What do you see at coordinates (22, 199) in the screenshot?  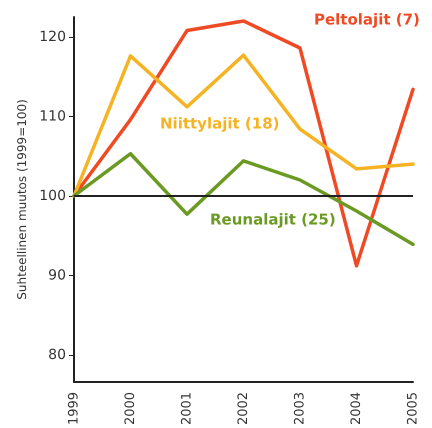 I see `y-axis-title: Suhteellinen muutos (1999=100)` at bounding box center [22, 199].